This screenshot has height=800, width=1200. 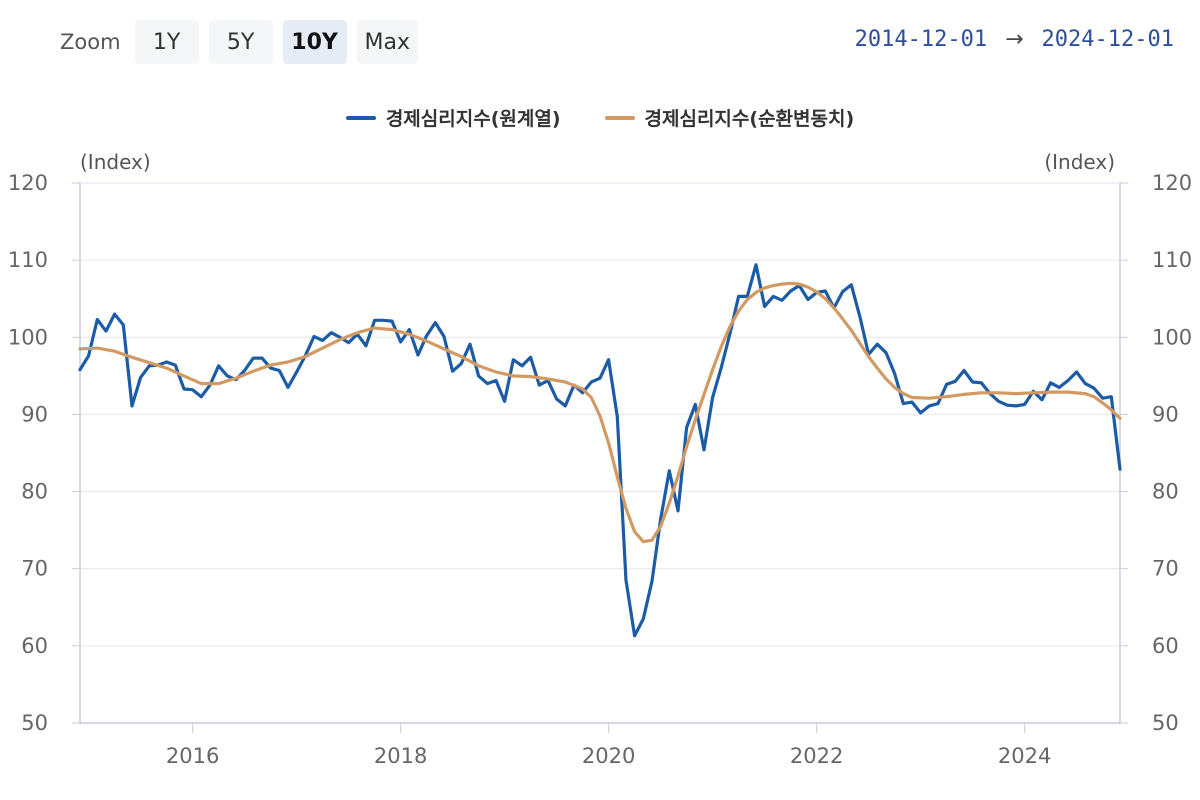 I want to click on legend-label-original: 경제심리지수(원계열), so click(x=473, y=119).